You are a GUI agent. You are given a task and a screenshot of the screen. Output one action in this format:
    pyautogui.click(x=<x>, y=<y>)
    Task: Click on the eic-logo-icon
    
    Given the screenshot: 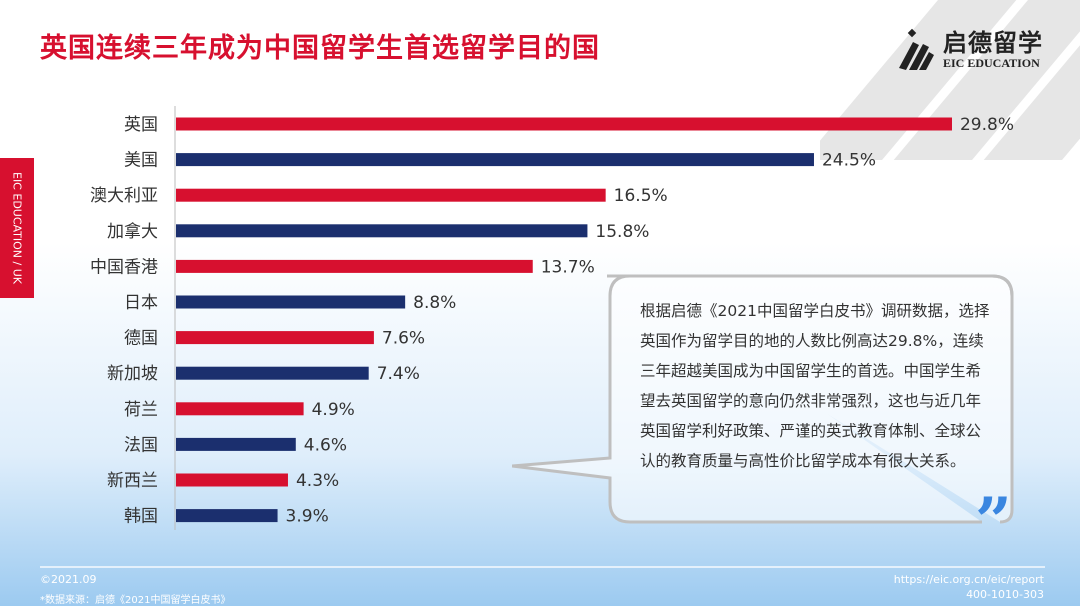 What is the action you would take?
    pyautogui.click(x=916, y=49)
    